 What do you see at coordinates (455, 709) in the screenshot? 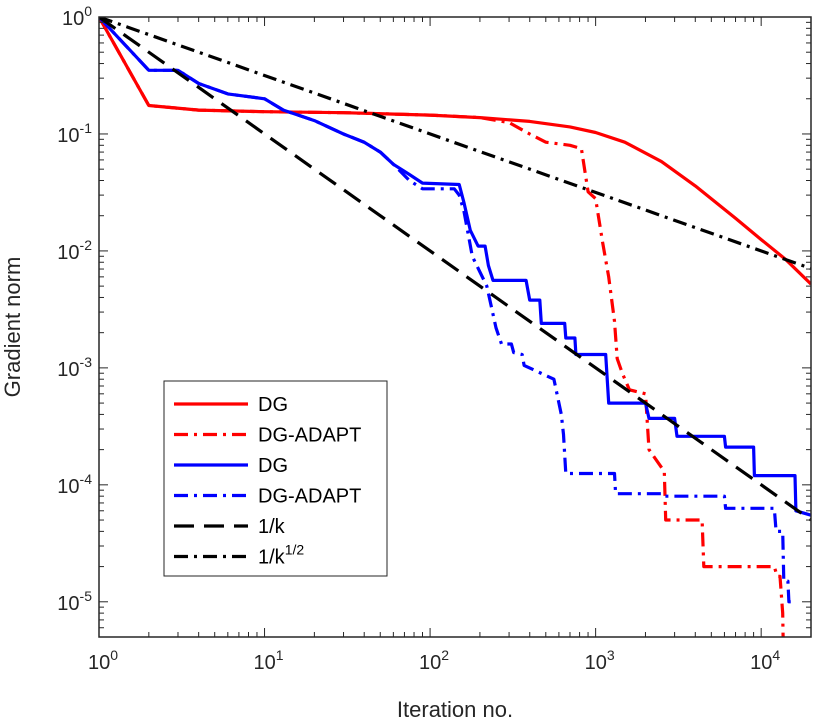
I see `x-axis-title: Iteration no.` at bounding box center [455, 709].